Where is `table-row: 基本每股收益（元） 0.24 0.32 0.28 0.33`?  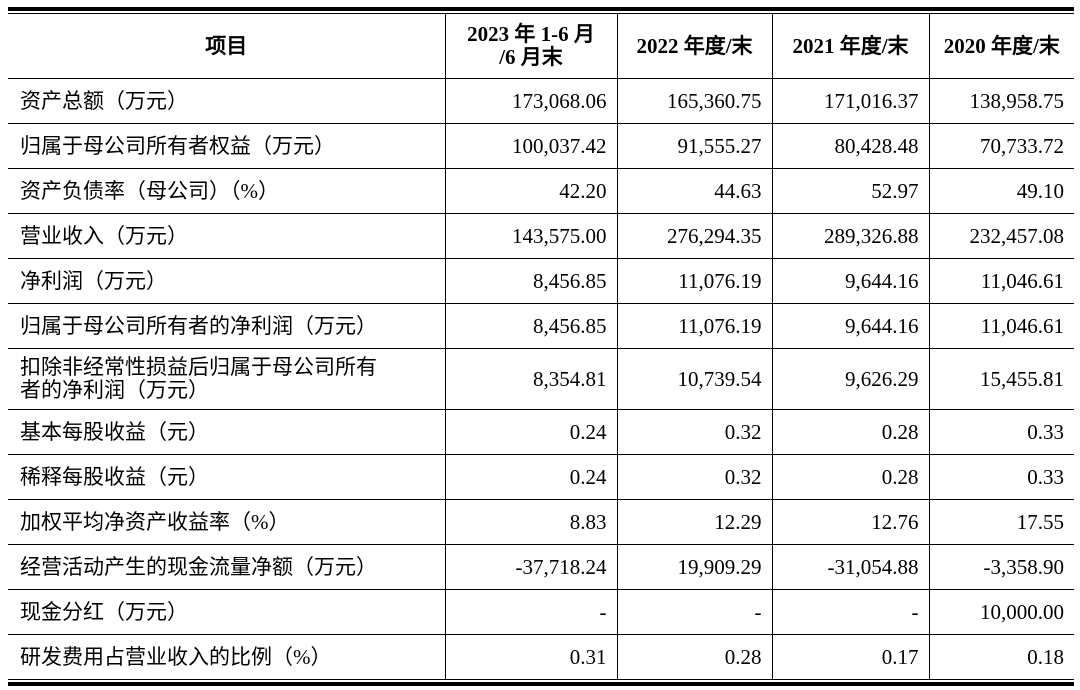 table-row: 基本每股收益（元） 0.24 0.32 0.28 0.33 is located at coordinates (541, 432).